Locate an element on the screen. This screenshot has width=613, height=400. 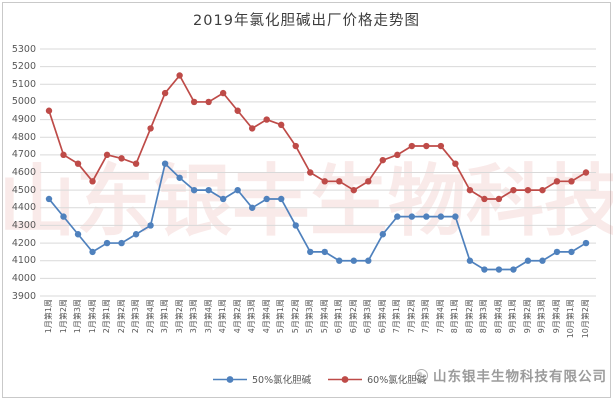
legend-label-60-percent: 60%氯化胆碱 is located at coordinates (397, 380).